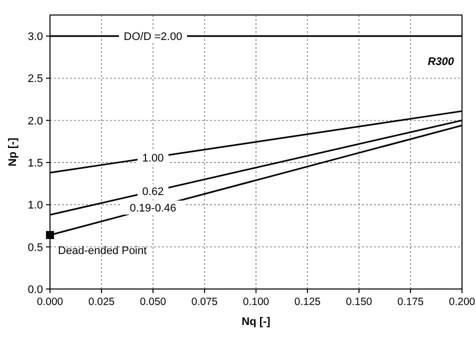 This screenshot has width=476, height=345. Describe the element at coordinates (256, 302) in the screenshot. I see `x-tick-label: 0.100` at that location.